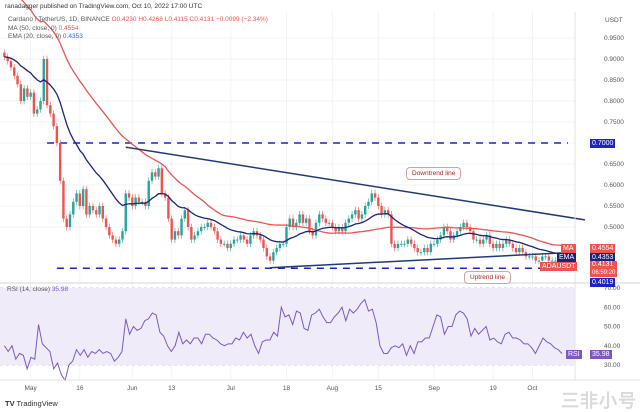  I want to click on price-tick-label: 0.9500, so click(614, 38).